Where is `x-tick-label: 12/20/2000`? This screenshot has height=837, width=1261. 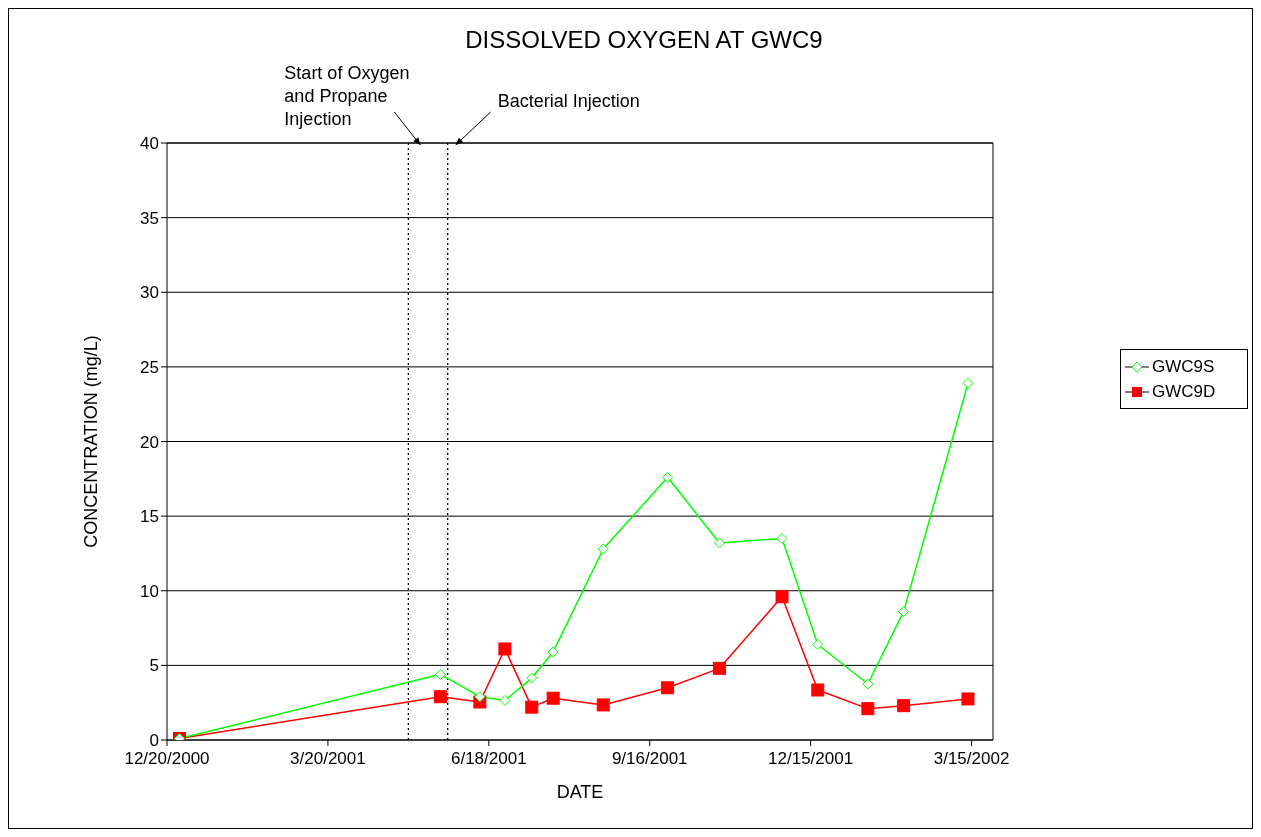 x-tick-label: 12/20/2000 is located at coordinates (167, 759).